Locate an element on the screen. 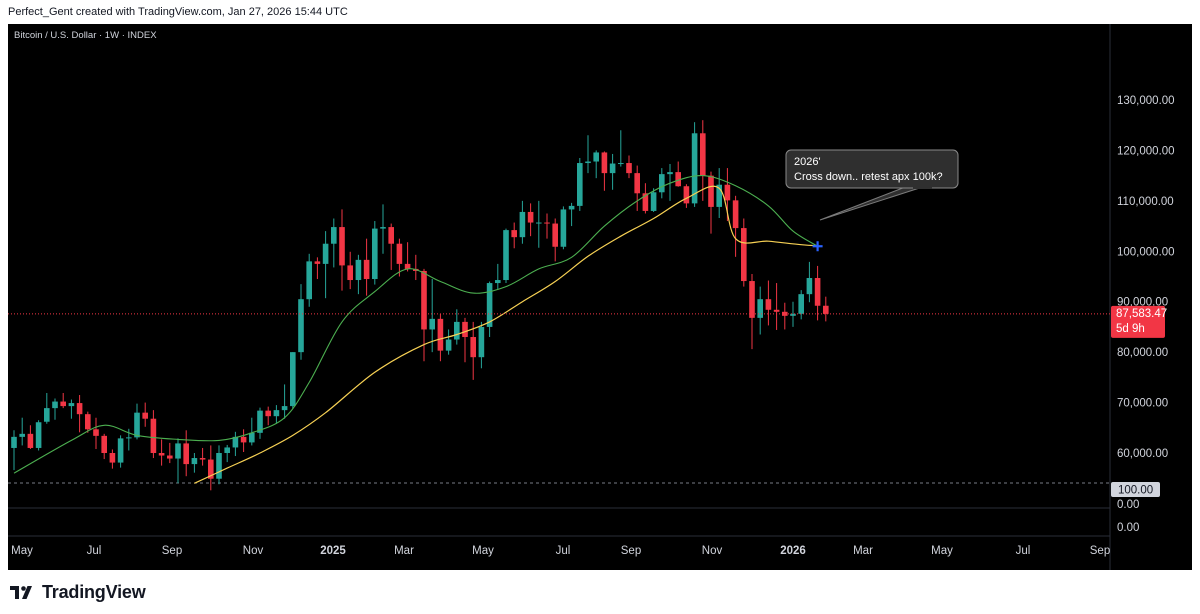 The image size is (1200, 614). last-price-value: 87,583.47 is located at coordinates (1141, 314).